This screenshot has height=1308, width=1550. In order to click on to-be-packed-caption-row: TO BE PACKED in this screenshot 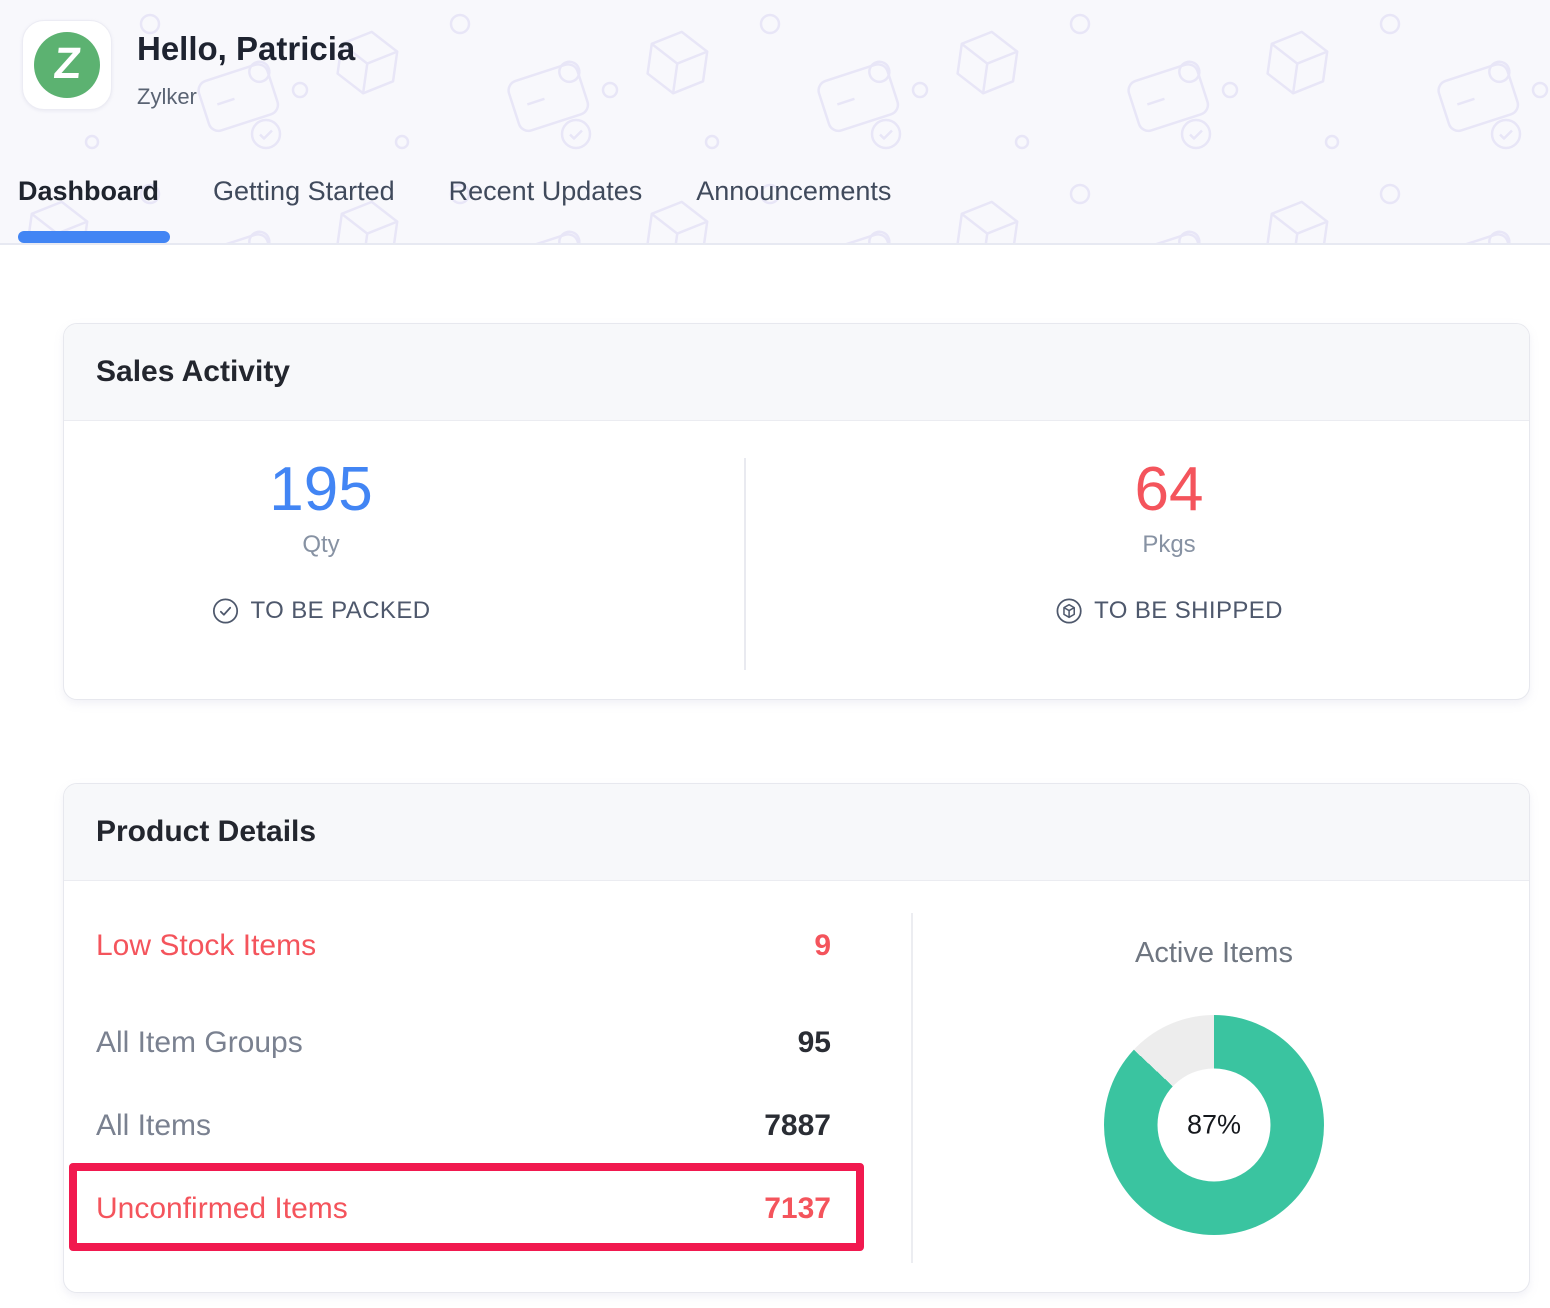, I will do `click(321, 611)`.